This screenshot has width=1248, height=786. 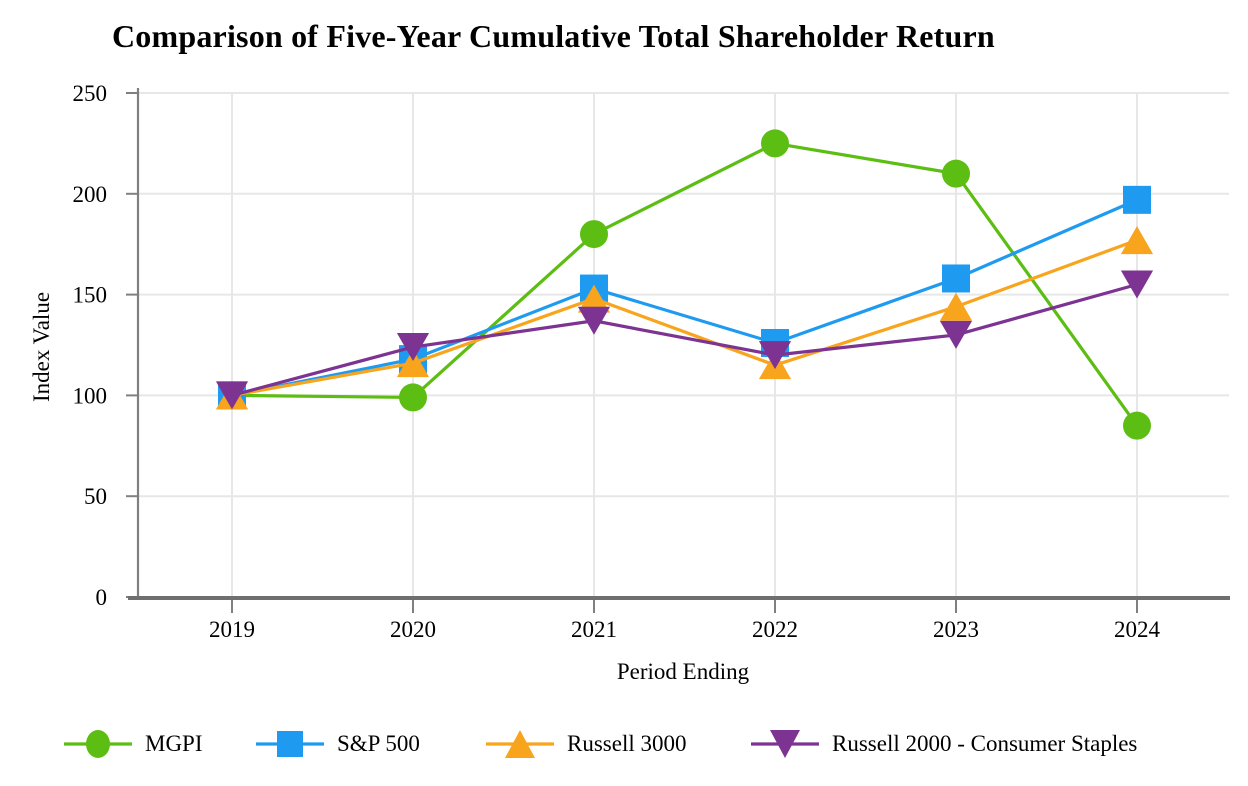 What do you see at coordinates (232, 629) in the screenshot?
I see `x-tick-label: 2019` at bounding box center [232, 629].